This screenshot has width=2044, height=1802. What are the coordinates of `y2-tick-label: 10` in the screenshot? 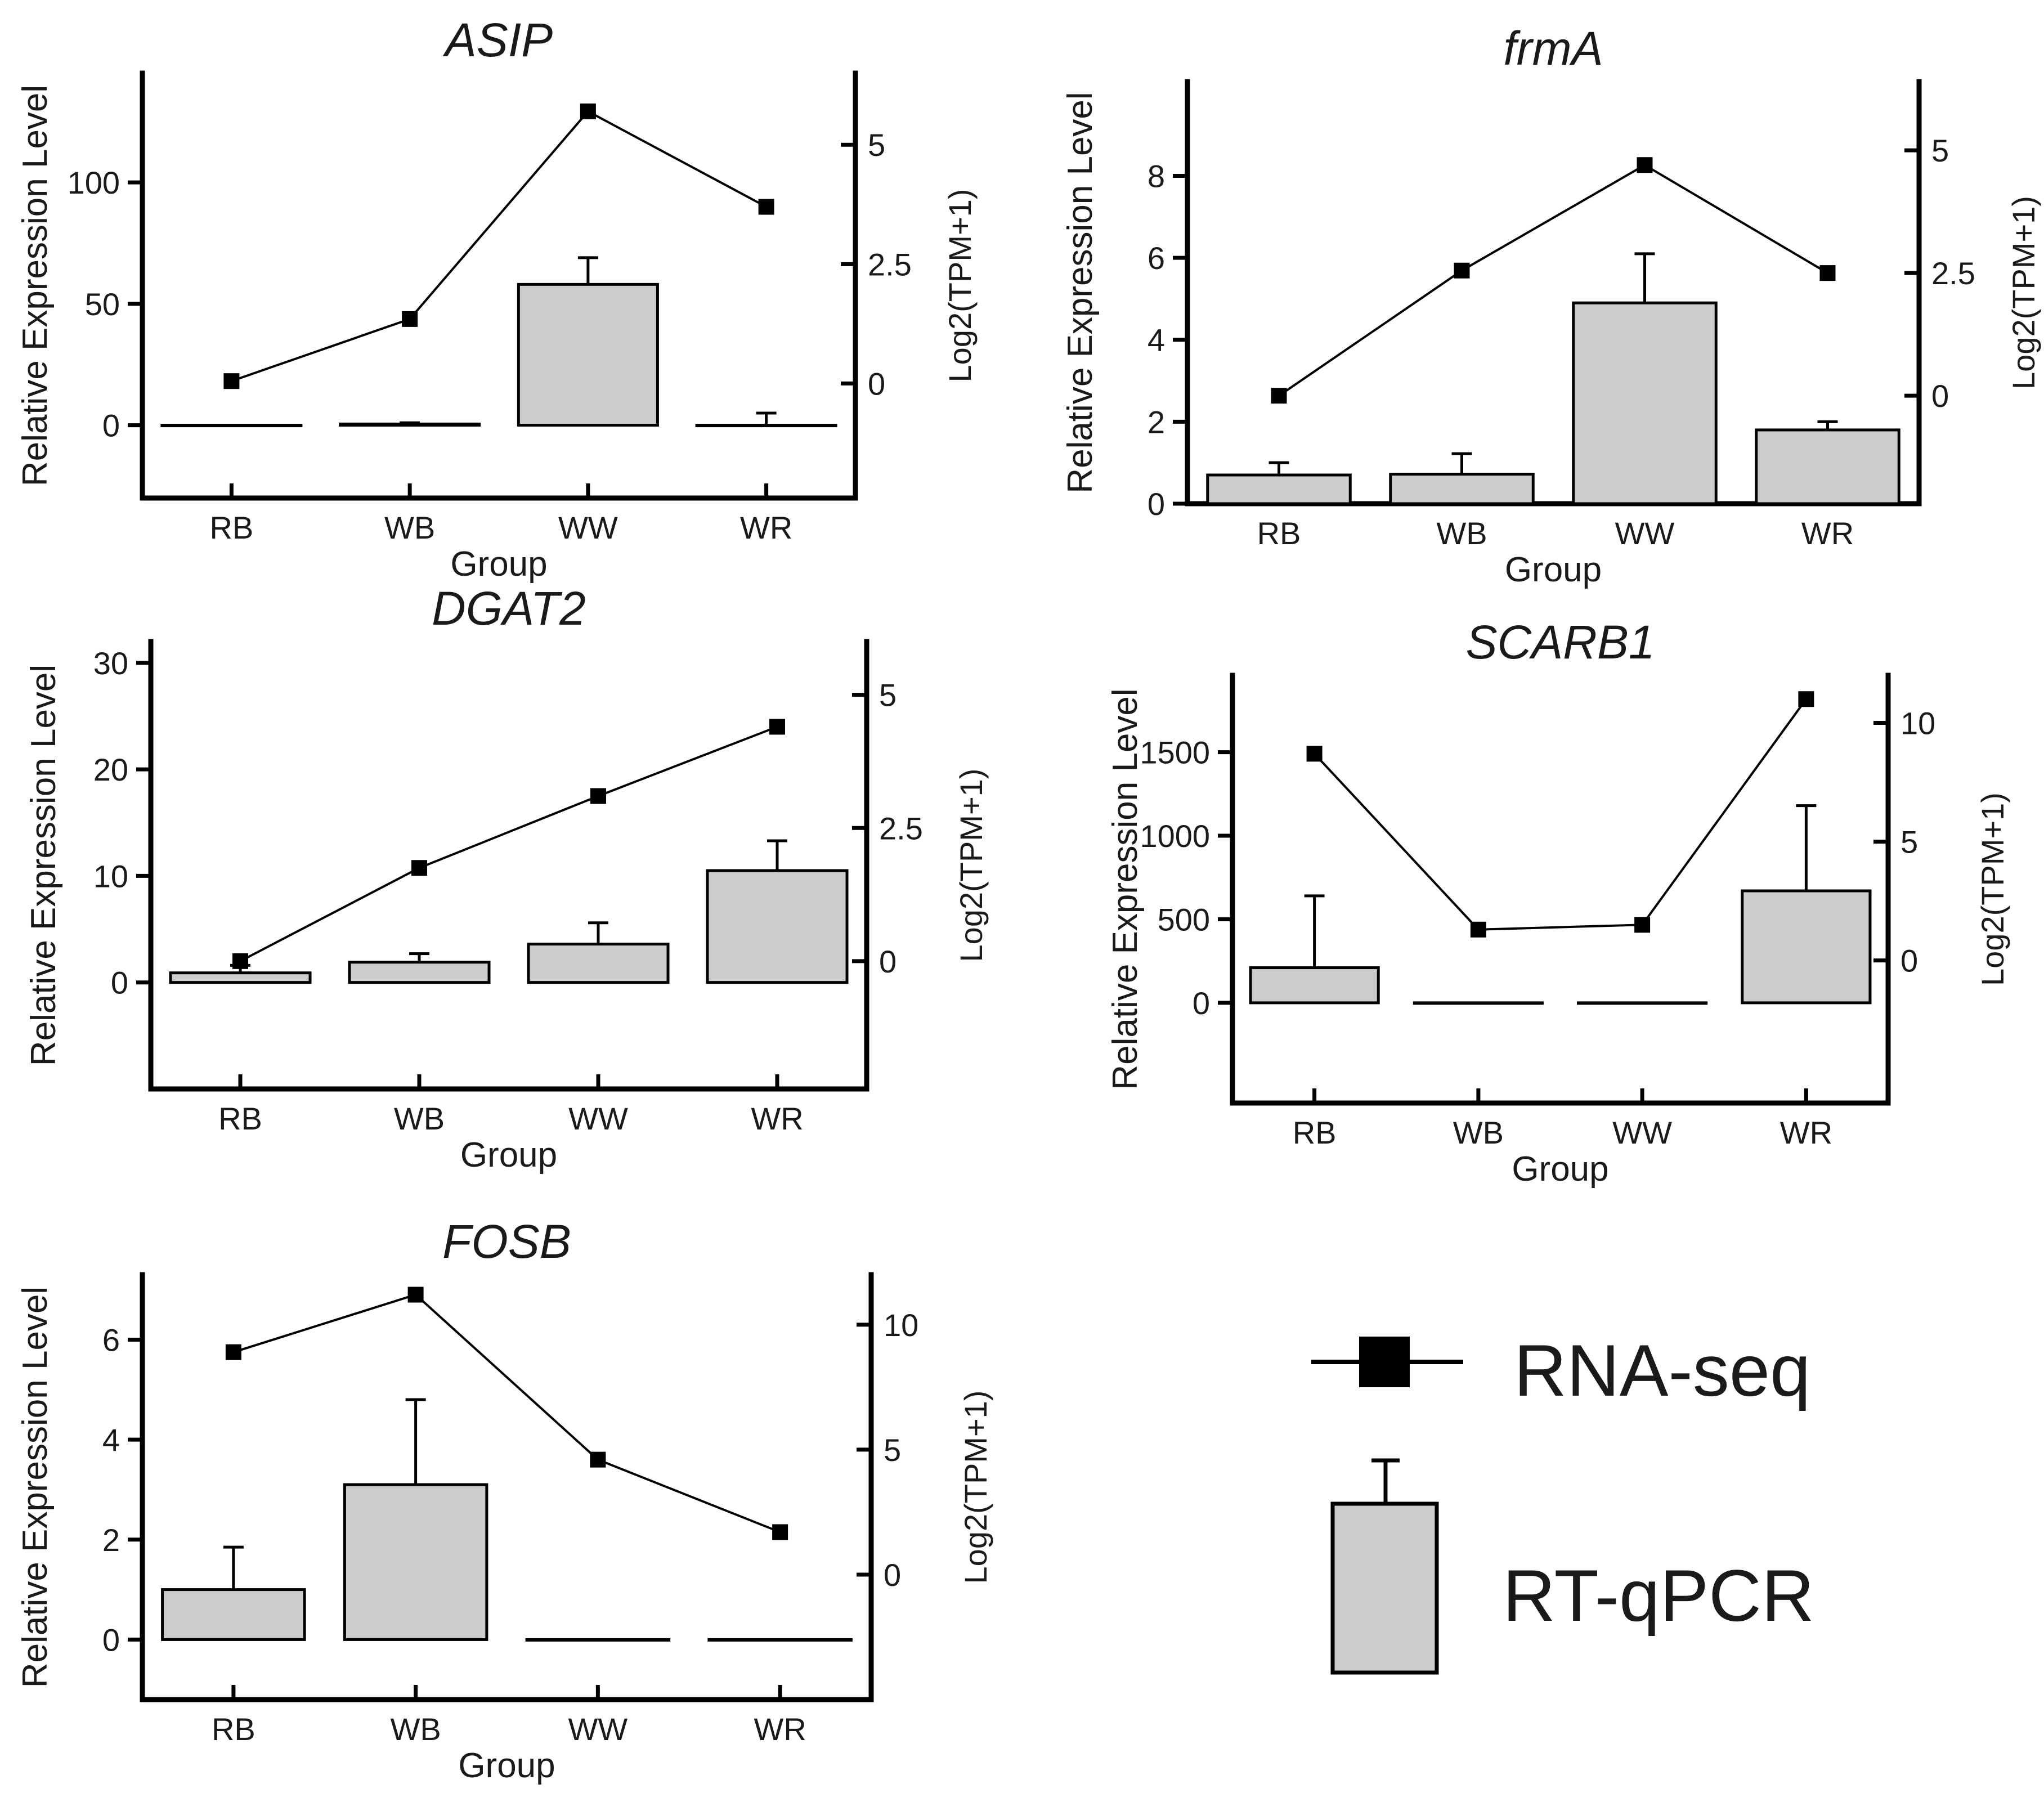 It's located at (1917, 723).